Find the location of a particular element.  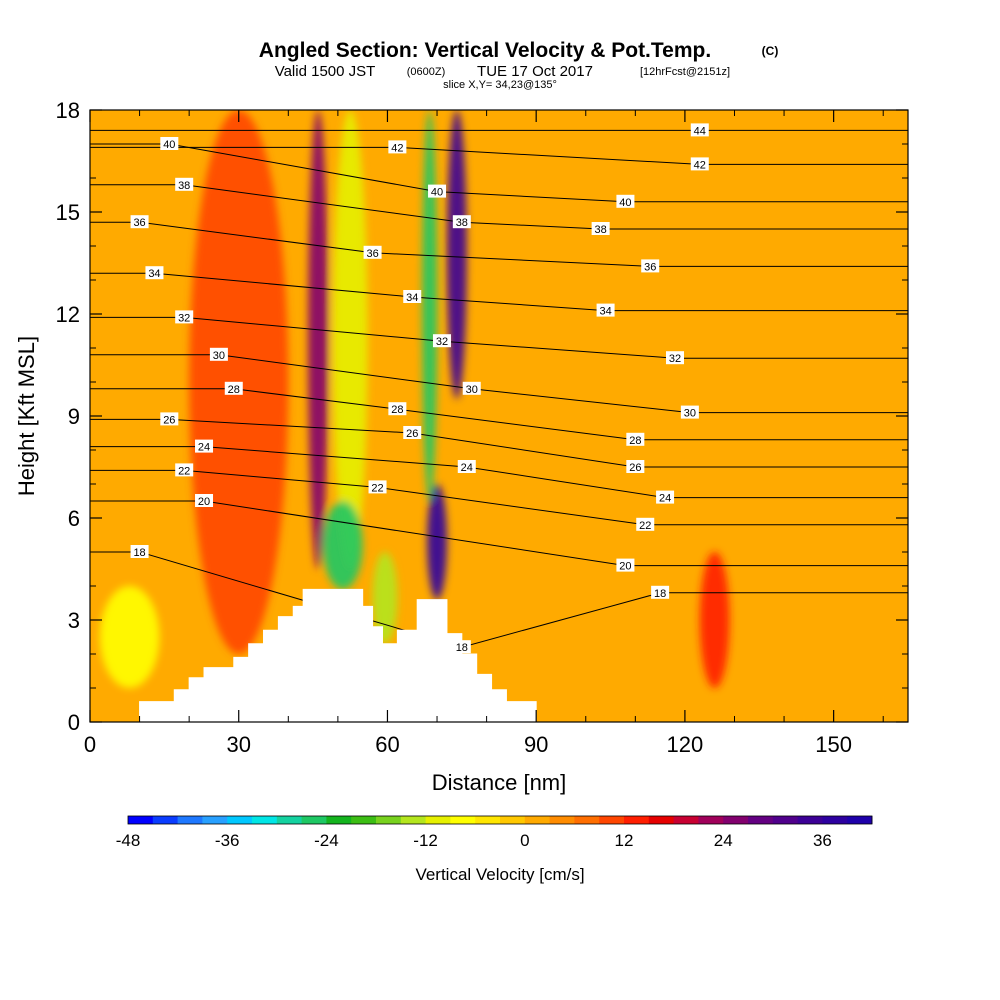

contour-label: 44 is located at coordinates (700, 131).